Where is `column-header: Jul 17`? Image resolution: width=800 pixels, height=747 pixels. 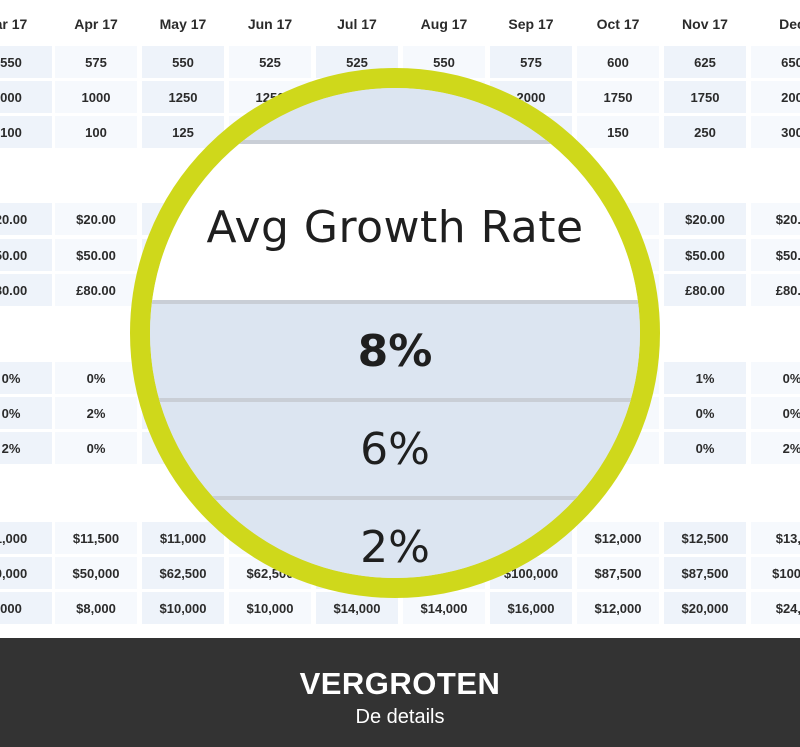
column-header: Jul 17 is located at coordinates (357, 25).